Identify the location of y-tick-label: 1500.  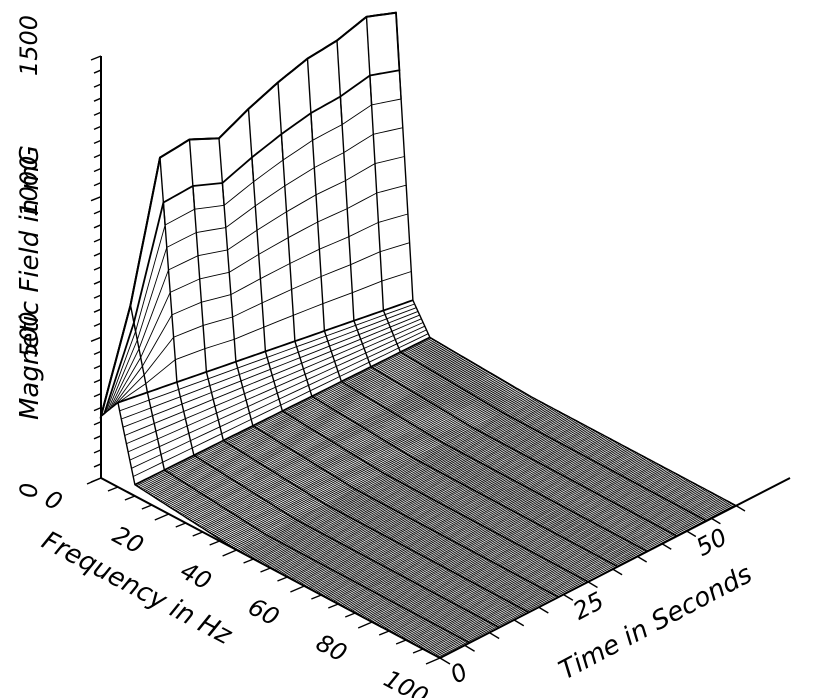
(29, 45).